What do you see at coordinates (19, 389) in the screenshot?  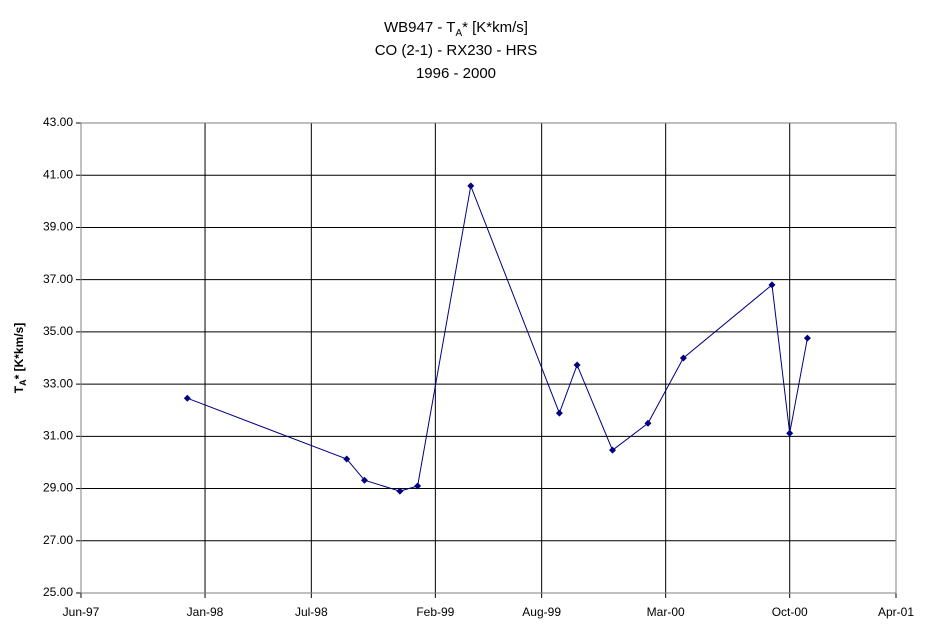 I see `y-label-part: T` at bounding box center [19, 389].